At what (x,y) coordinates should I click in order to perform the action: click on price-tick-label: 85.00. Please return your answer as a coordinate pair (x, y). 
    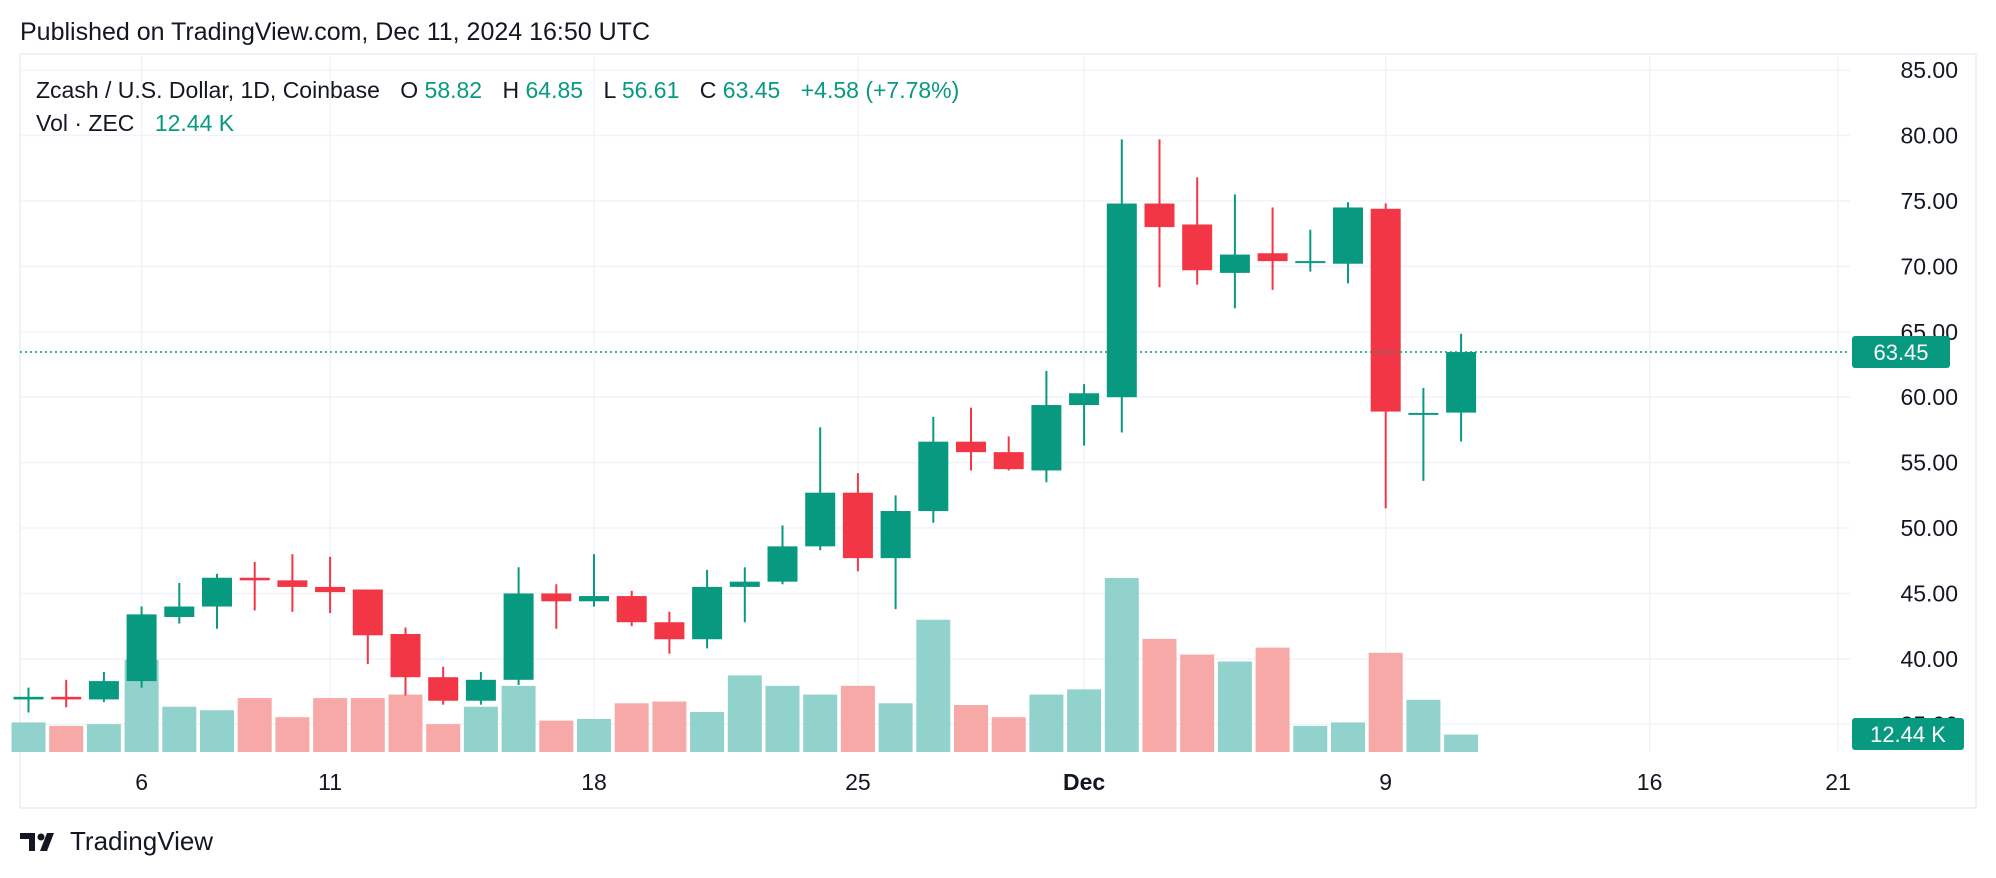
    Looking at the image, I should click on (1929, 70).